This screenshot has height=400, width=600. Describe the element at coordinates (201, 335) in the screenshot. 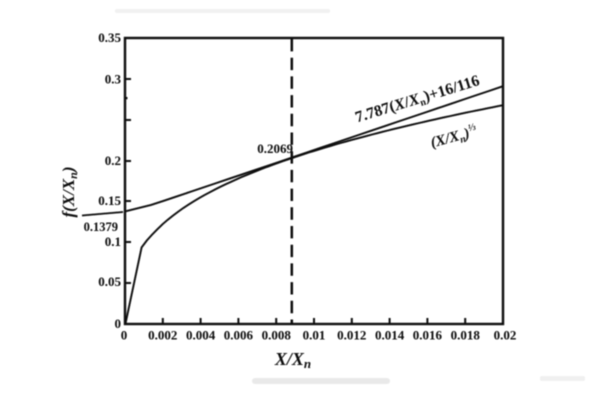

I see `svg-text: 0.004` at that location.